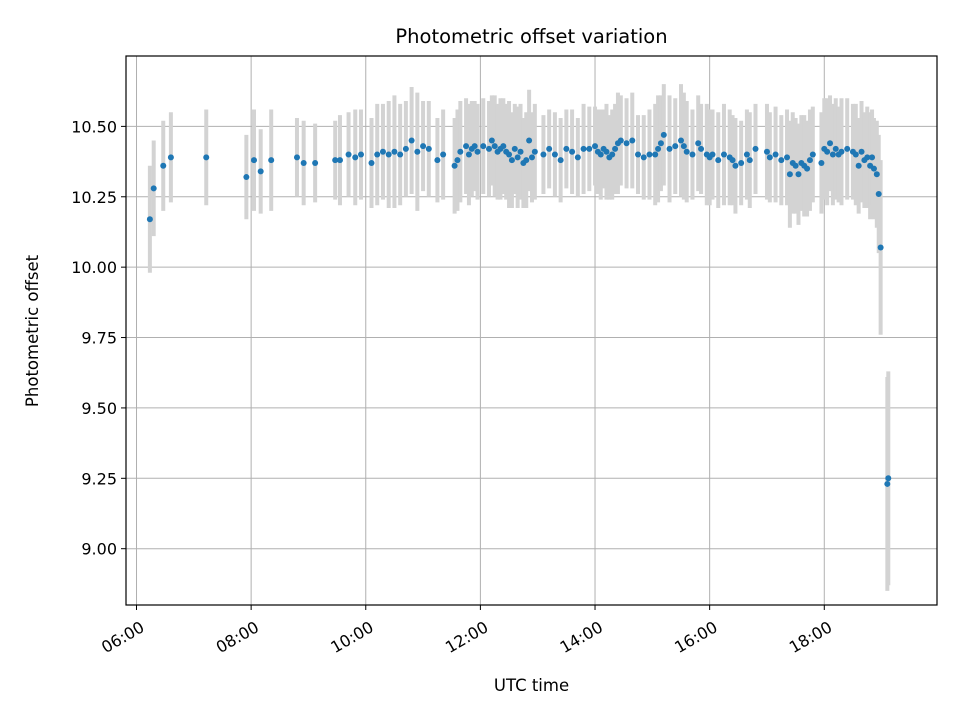  Describe the element at coordinates (32, 330) in the screenshot. I see `y-axis-label: Photometric offset` at that location.